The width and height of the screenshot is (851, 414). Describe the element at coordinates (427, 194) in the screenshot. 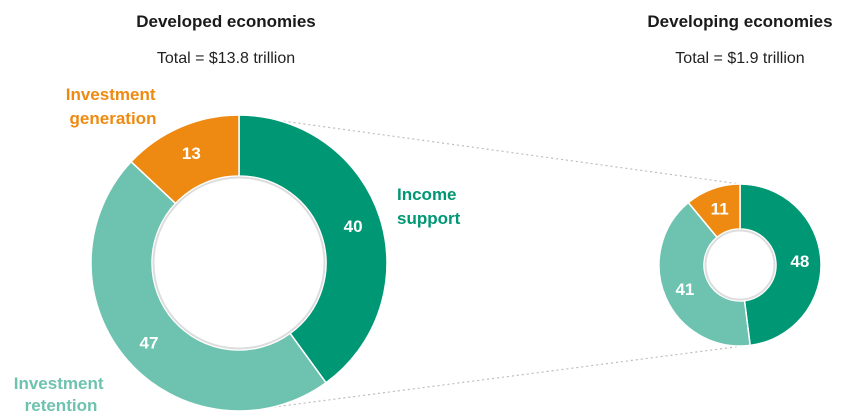

I see `label-income-support-line1: Income` at that location.